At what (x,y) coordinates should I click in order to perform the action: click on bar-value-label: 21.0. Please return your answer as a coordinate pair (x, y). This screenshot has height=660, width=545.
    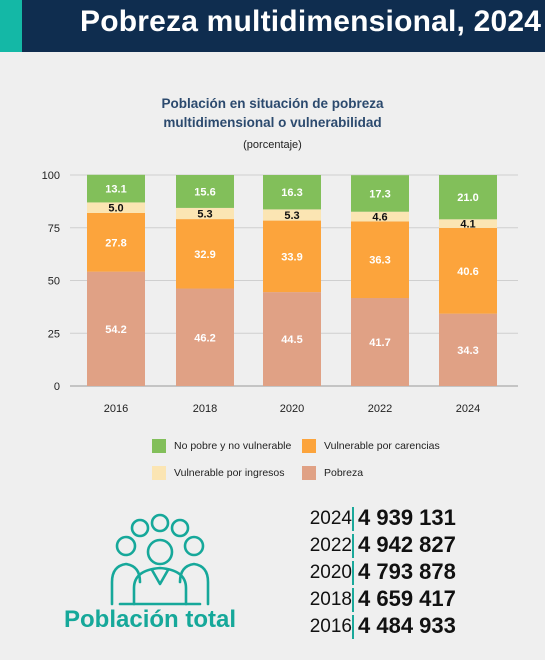
    Looking at the image, I should click on (467, 198).